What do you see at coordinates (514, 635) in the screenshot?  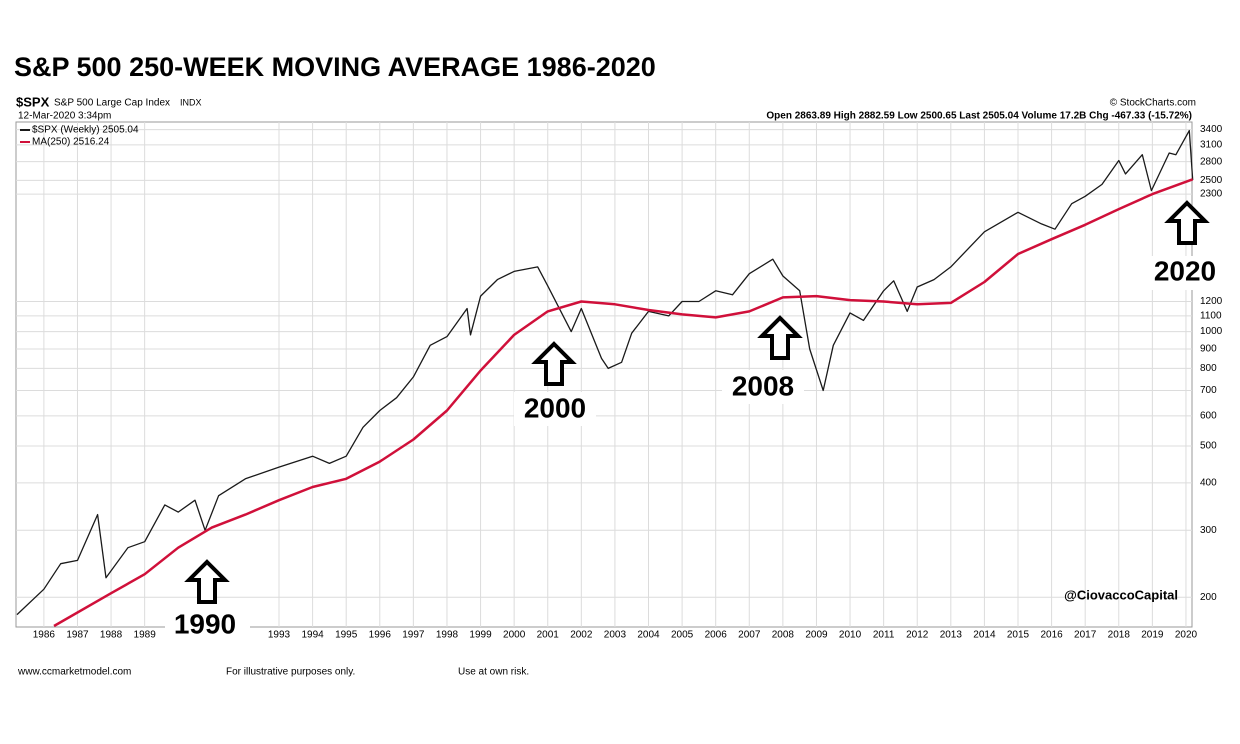 I see `x-tick-label: 2000` at bounding box center [514, 635].